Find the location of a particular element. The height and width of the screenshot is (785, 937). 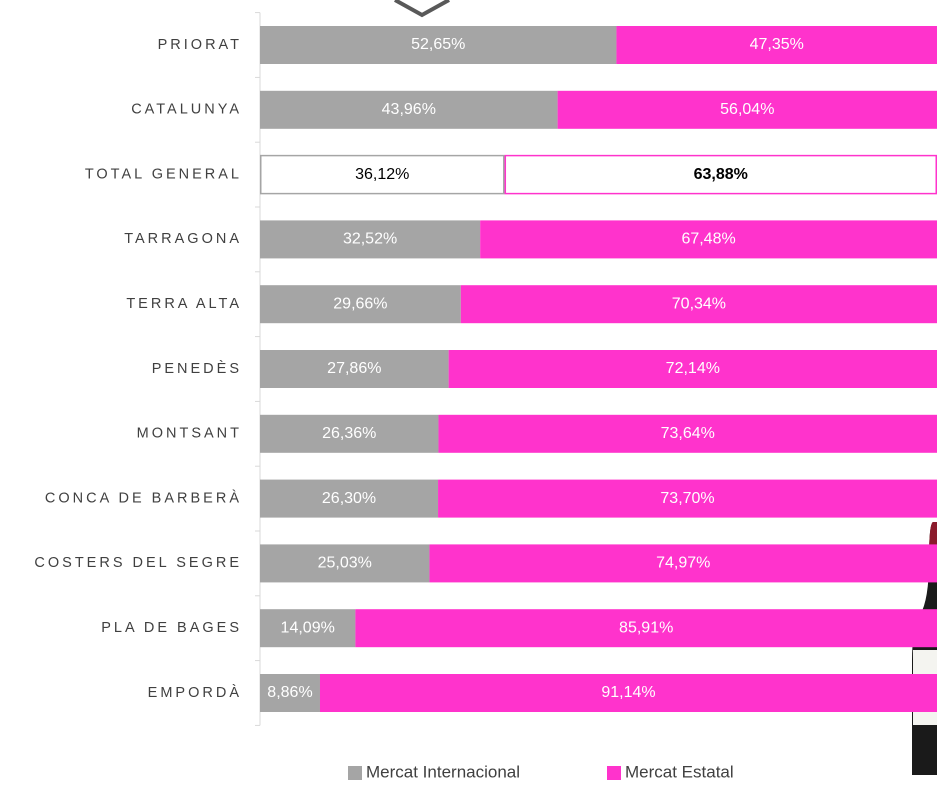

value-label: 67,48% is located at coordinates (708, 239).